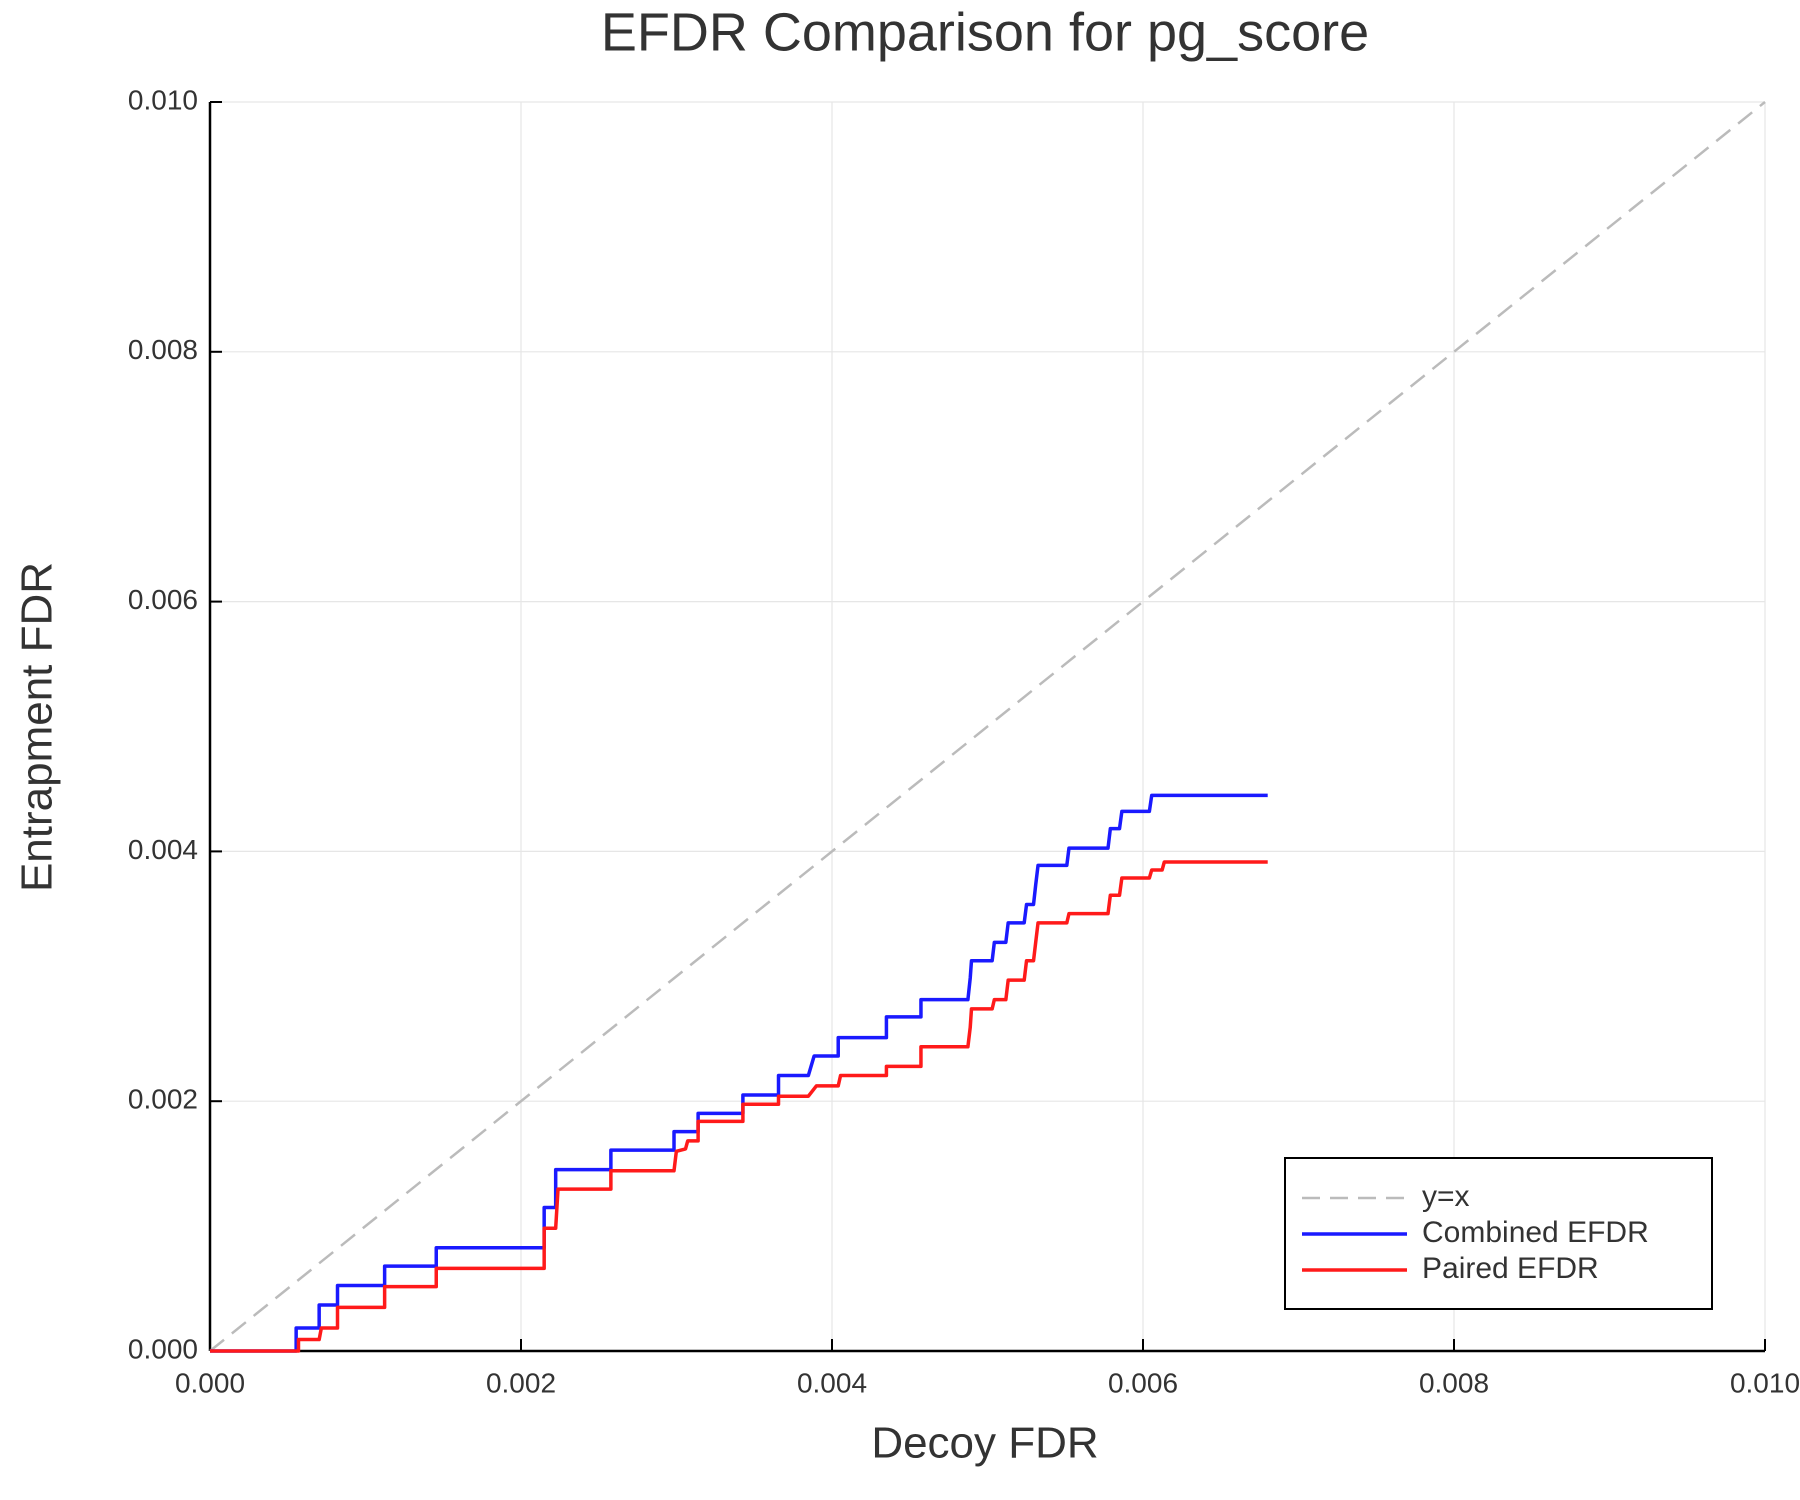 This screenshot has height=1500, width=1800. What do you see at coordinates (1454, 1382) in the screenshot?
I see `x-tick-label: 0.008` at bounding box center [1454, 1382].